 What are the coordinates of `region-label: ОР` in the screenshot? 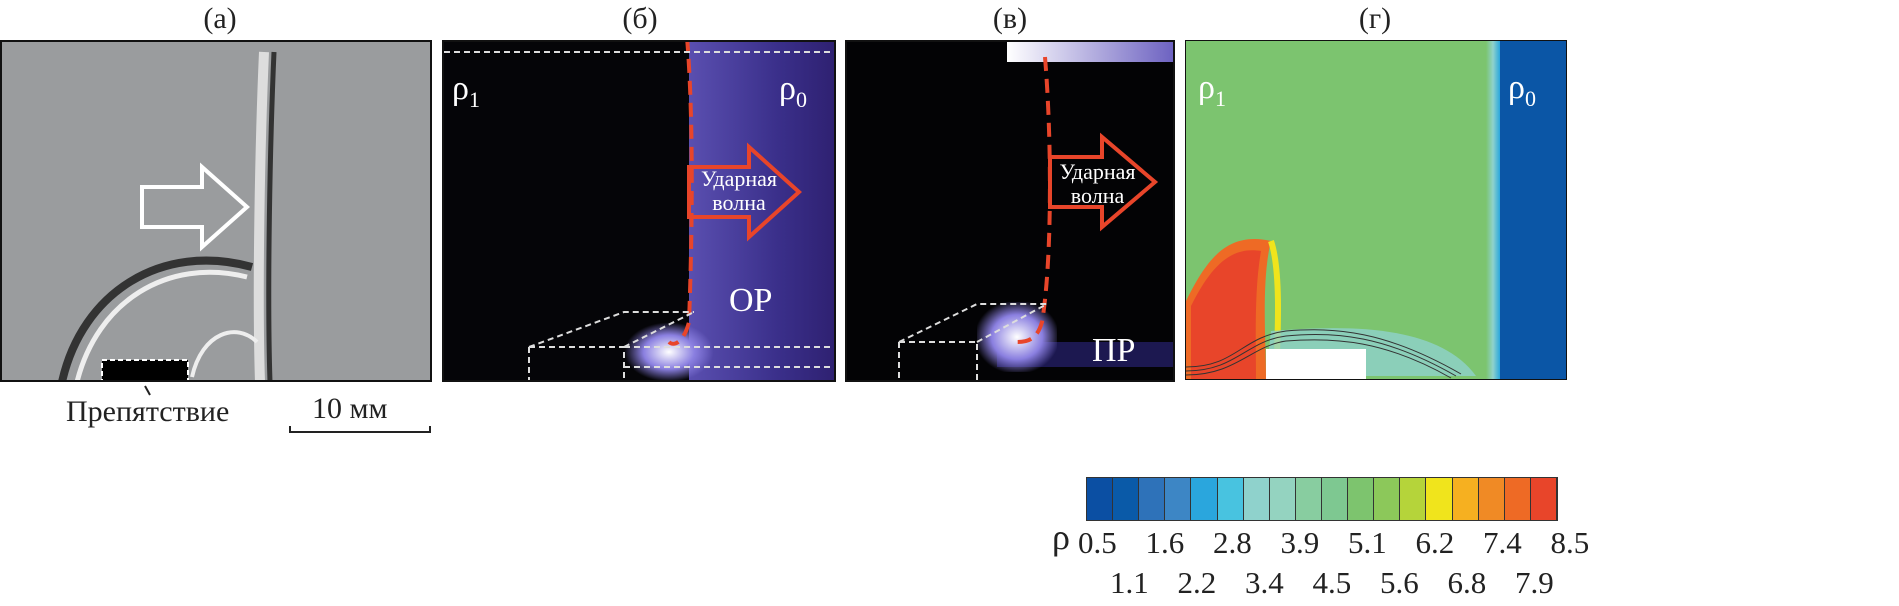 It's located at (751, 300).